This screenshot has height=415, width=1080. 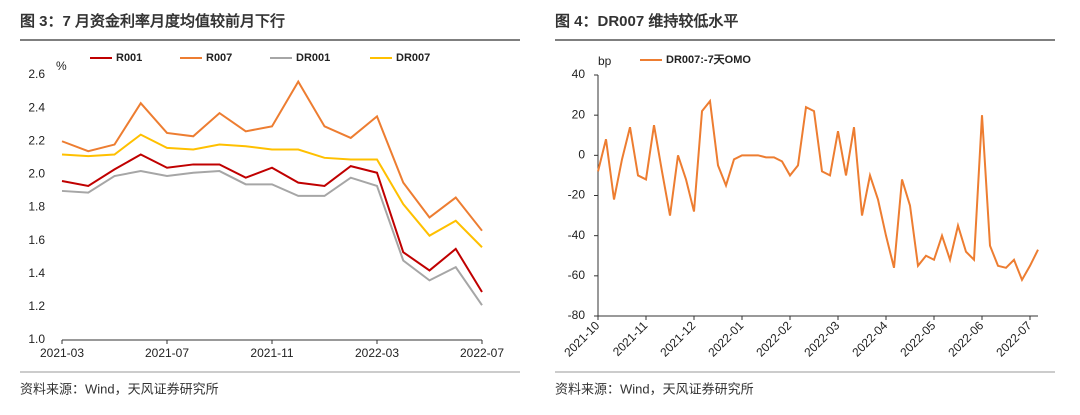 I want to click on x-tick-label: 2022-06, so click(x=965, y=338).